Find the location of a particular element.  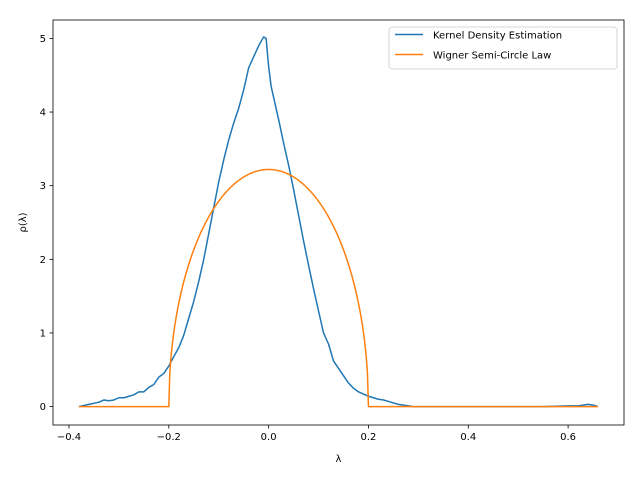

y-axis-label: ρ(λ) is located at coordinates (23, 222).